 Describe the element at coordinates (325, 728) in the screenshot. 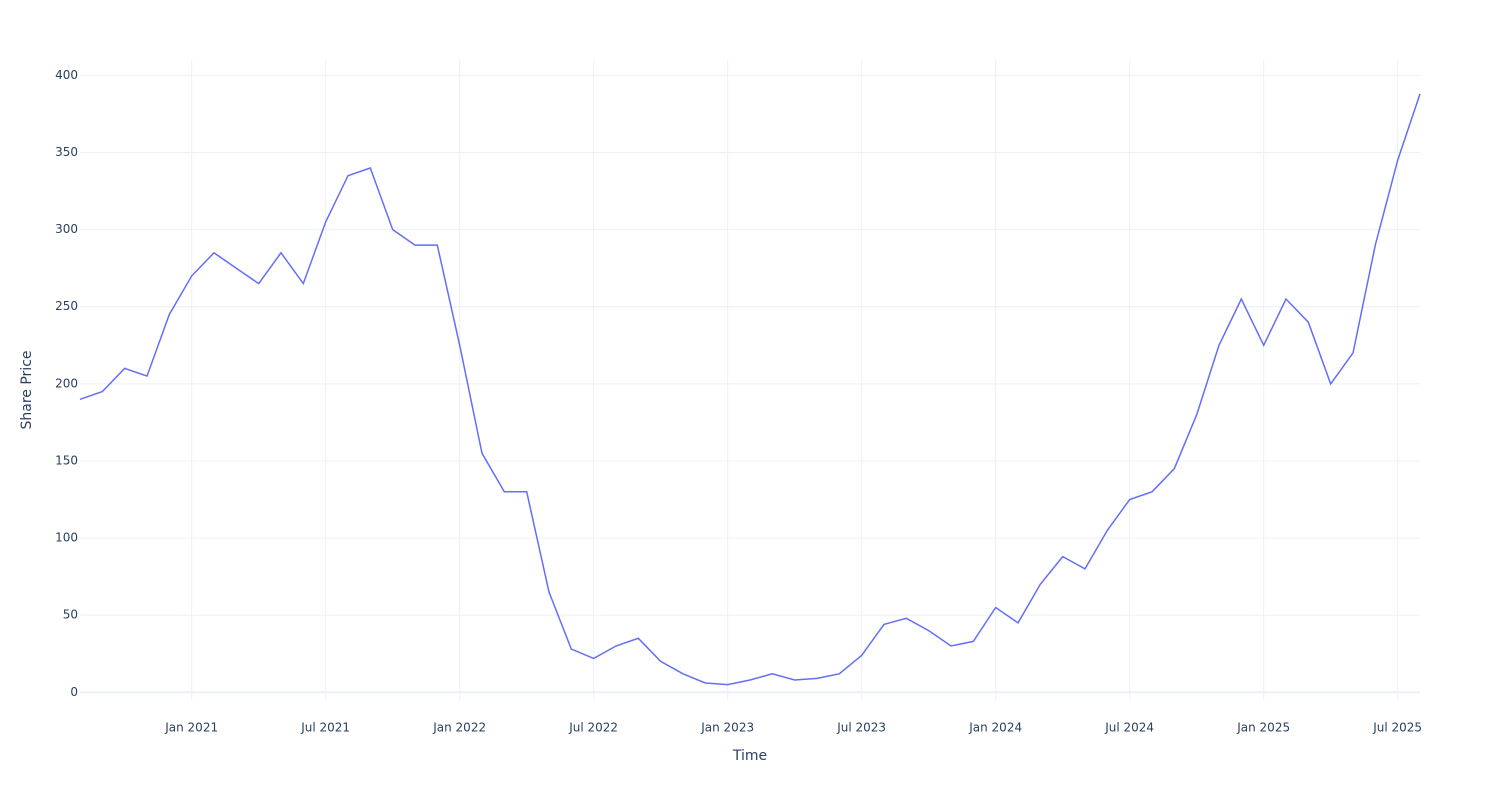

I see `x-tick-label: Jul 2021` at that location.